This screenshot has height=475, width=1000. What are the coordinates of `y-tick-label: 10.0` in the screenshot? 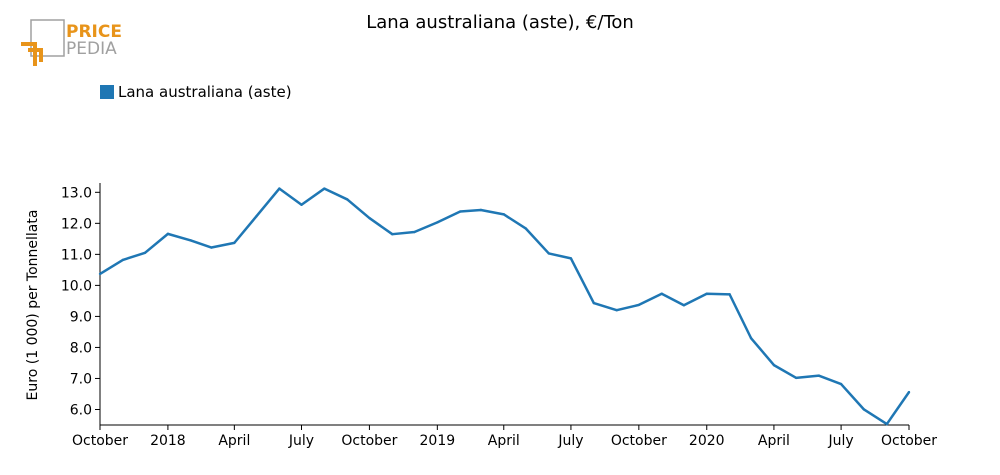 It's located at (76, 286).